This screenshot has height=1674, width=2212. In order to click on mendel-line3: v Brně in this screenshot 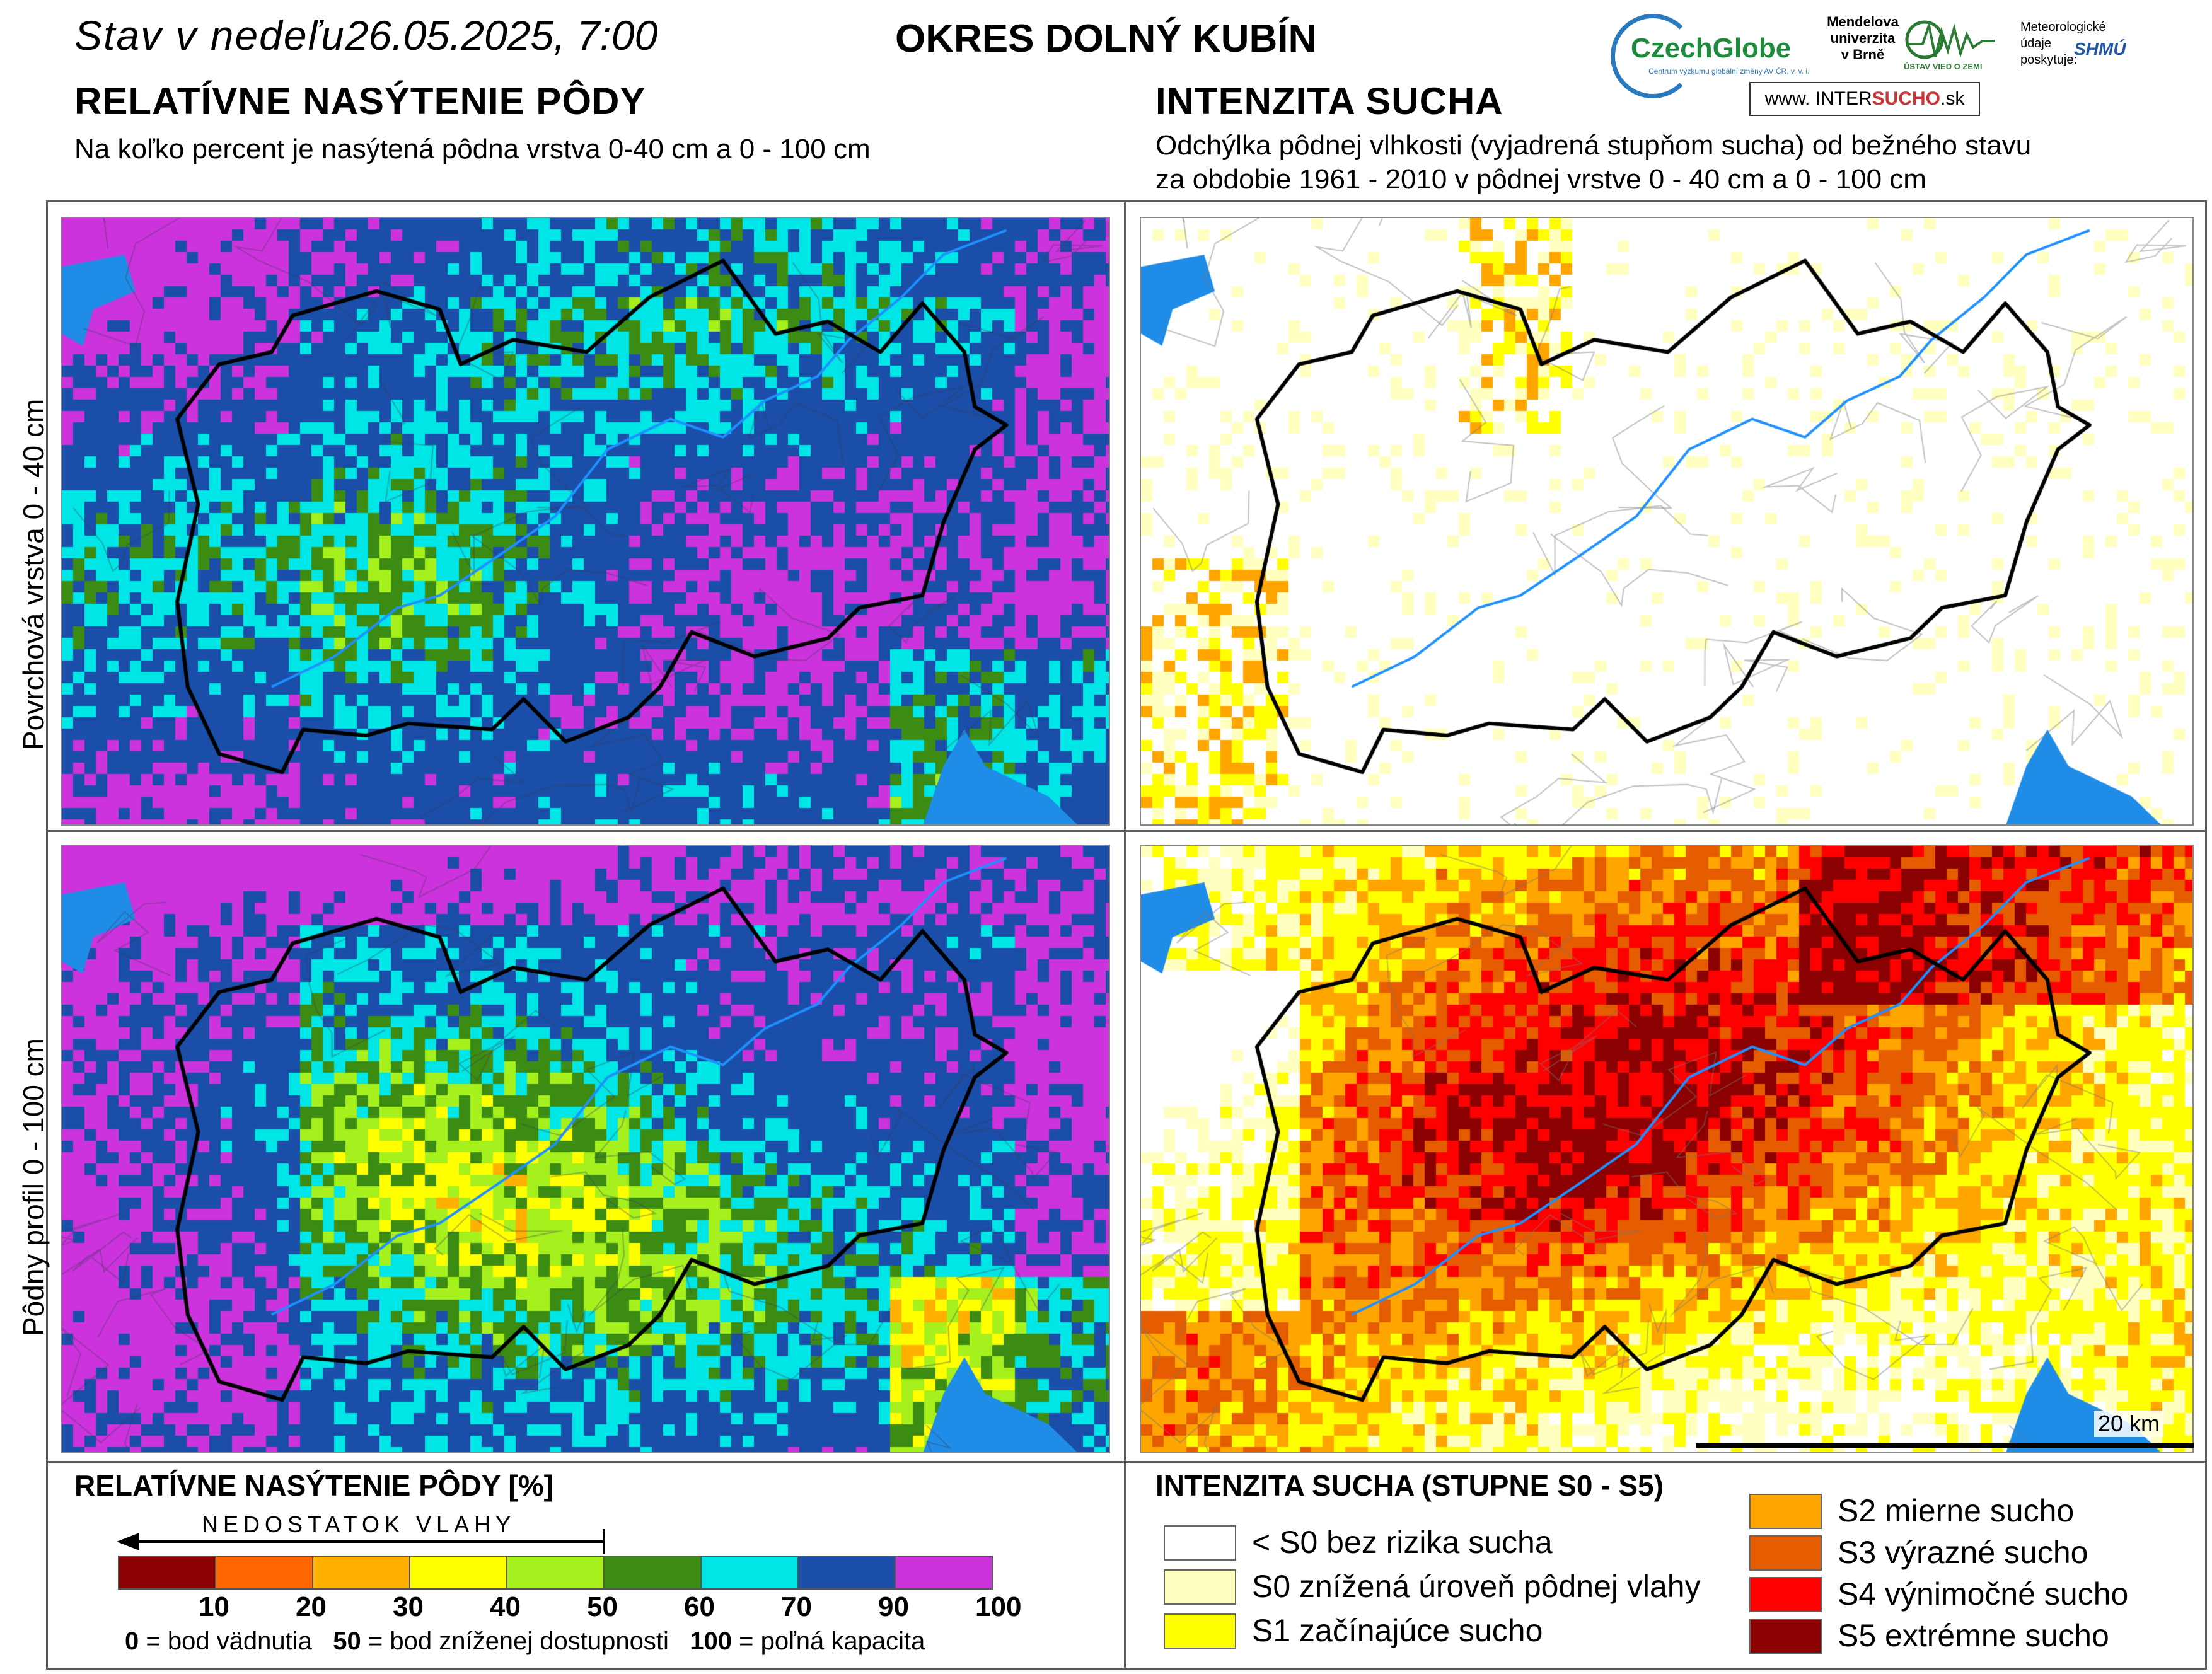, I will do `click(1863, 54)`.